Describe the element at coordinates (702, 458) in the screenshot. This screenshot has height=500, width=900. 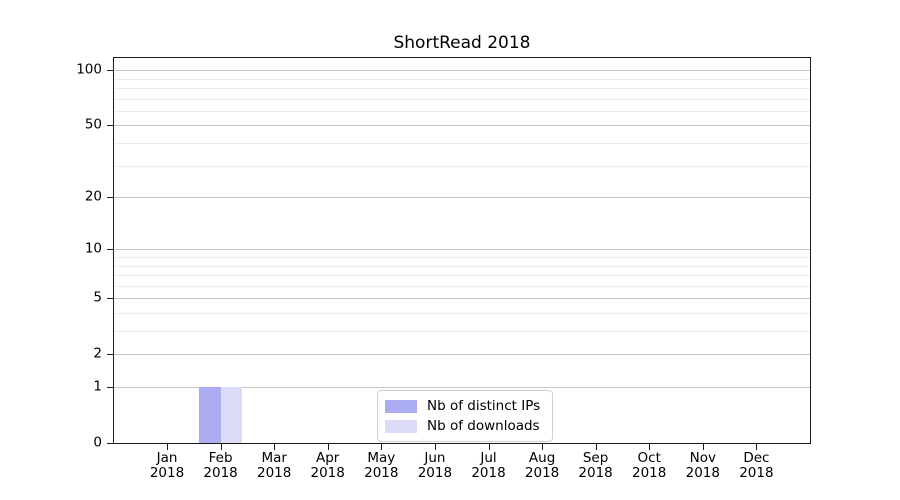
I see `x-tick-month: Nov` at that location.